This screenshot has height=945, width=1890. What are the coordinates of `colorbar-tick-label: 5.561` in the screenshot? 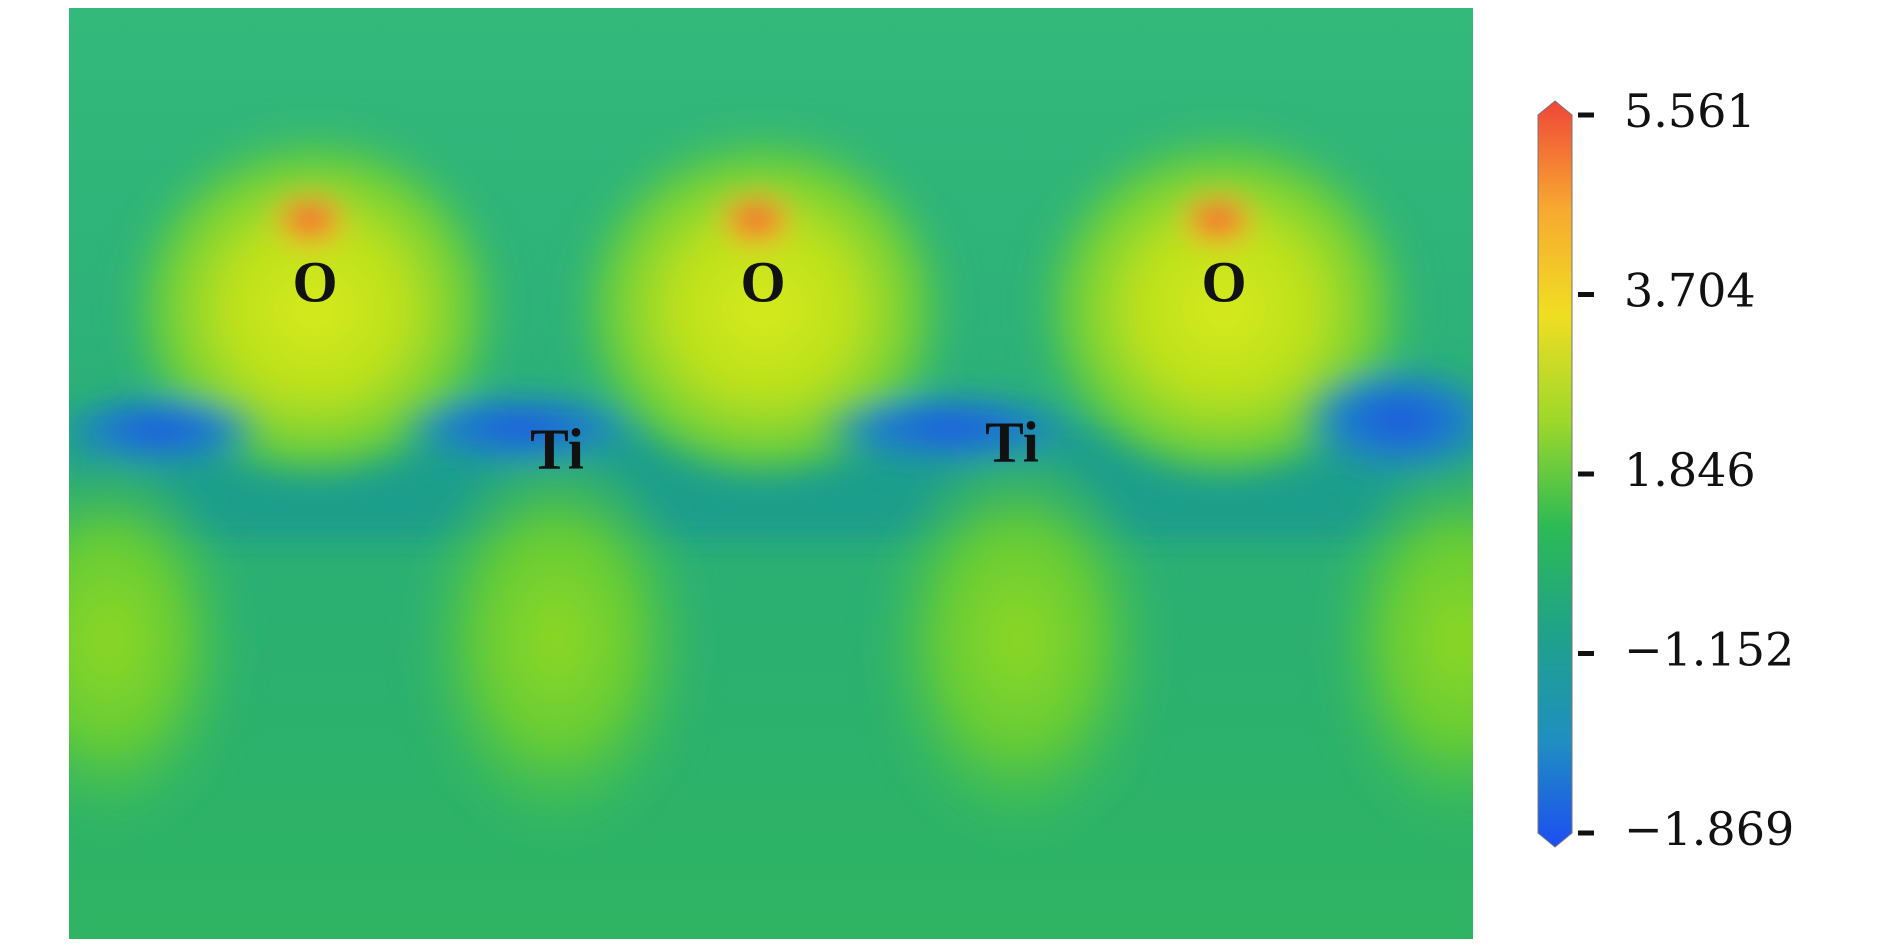 It's located at (1690, 111).